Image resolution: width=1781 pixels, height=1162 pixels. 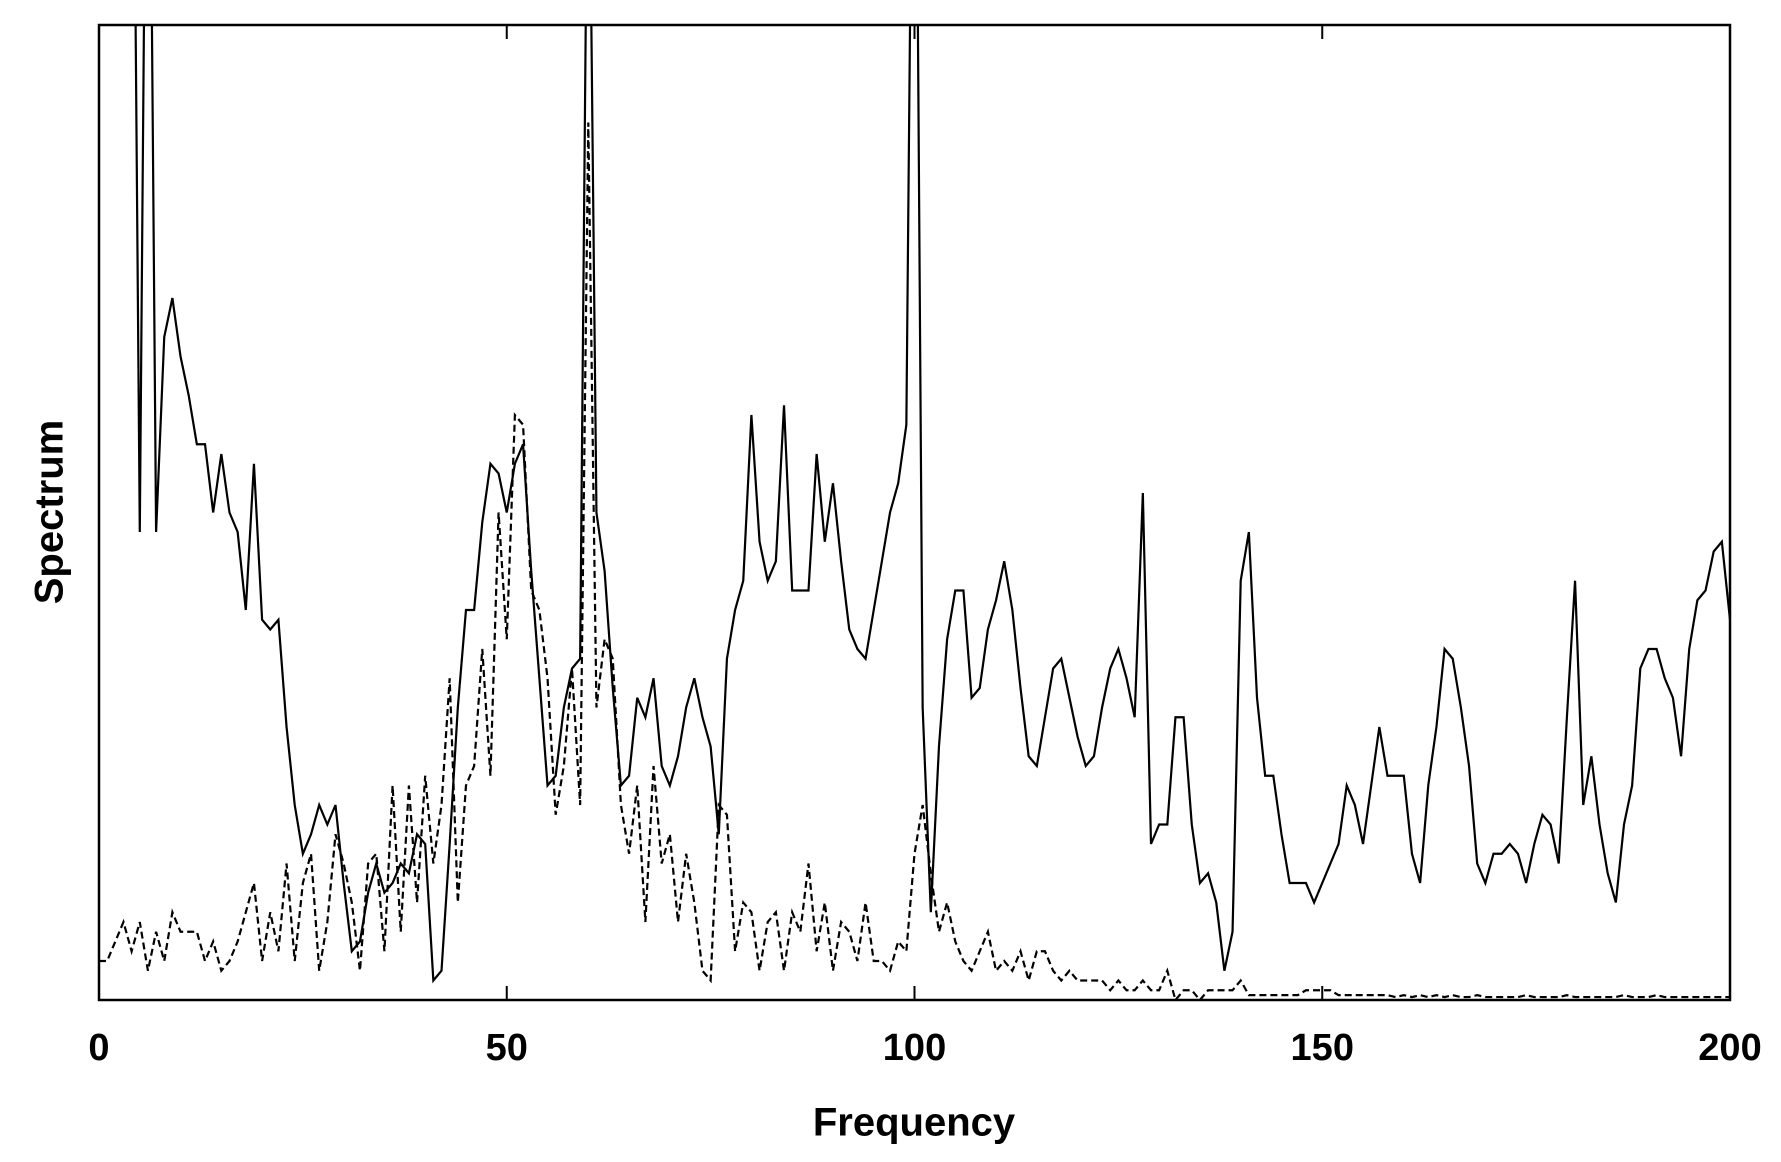 I want to click on x-tick-label: 100, so click(x=914, y=1048).